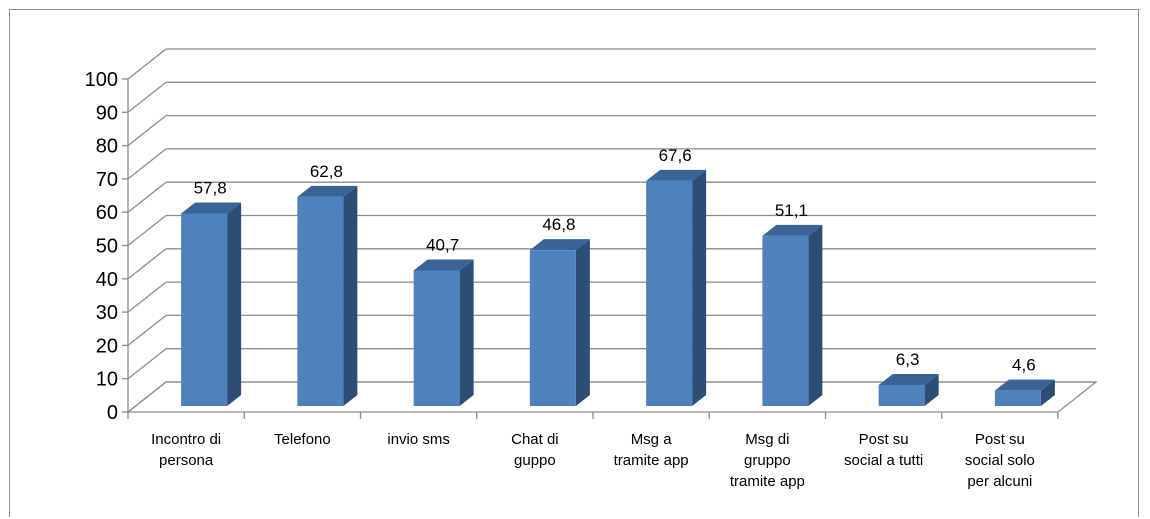 The width and height of the screenshot is (1150, 519). What do you see at coordinates (326, 171) in the screenshot?
I see `data-label: 62,8` at bounding box center [326, 171].